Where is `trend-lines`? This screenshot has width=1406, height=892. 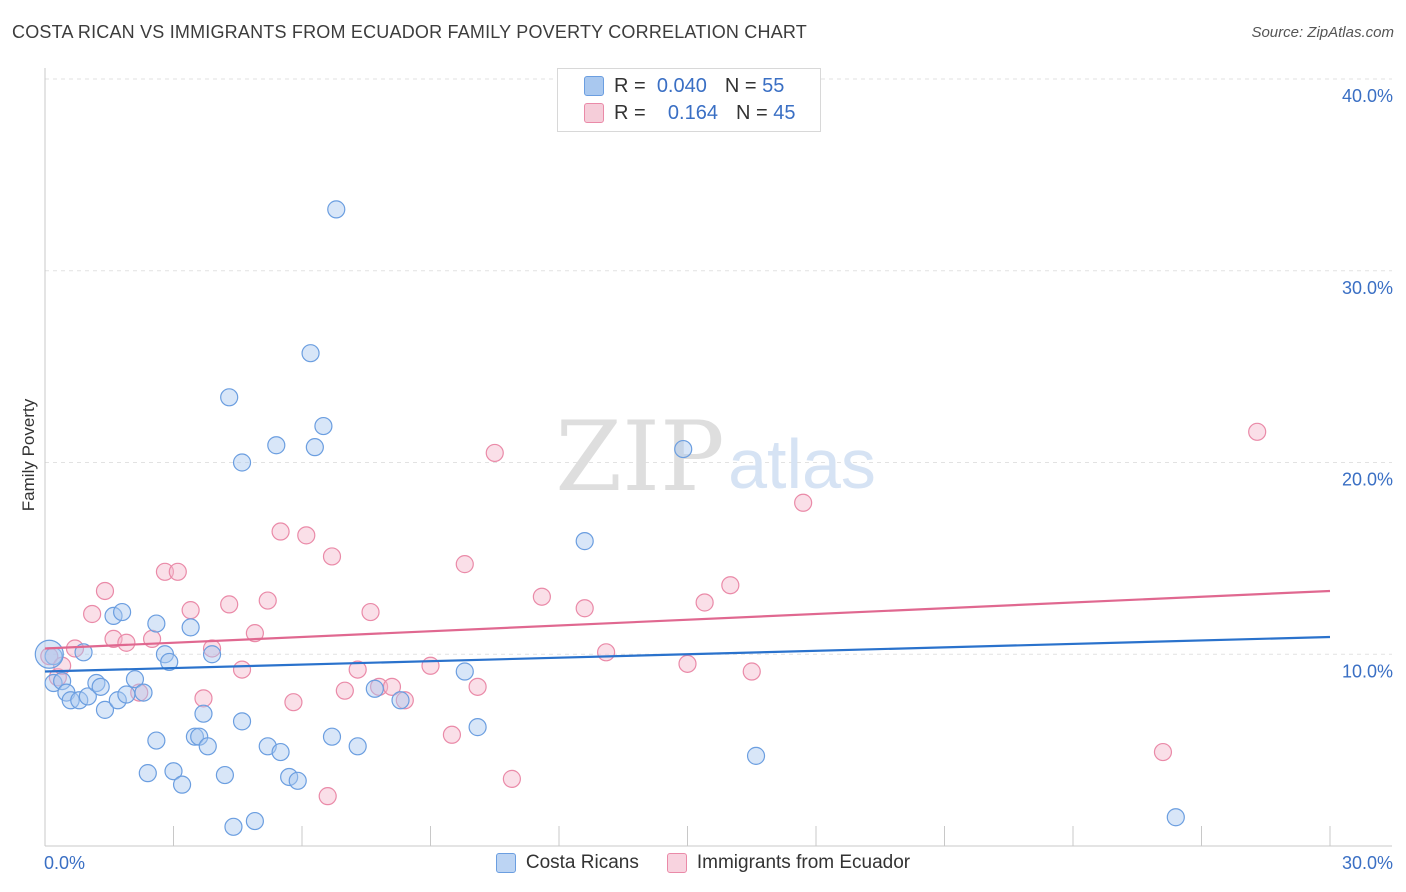 trend-lines is located at coordinates (687, 631).